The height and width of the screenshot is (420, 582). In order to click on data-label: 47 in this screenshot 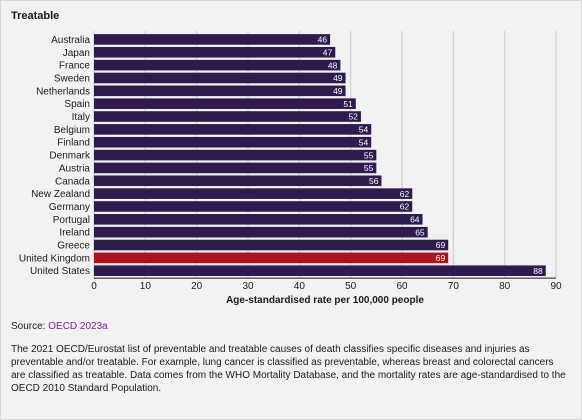, I will do `click(328, 52)`.